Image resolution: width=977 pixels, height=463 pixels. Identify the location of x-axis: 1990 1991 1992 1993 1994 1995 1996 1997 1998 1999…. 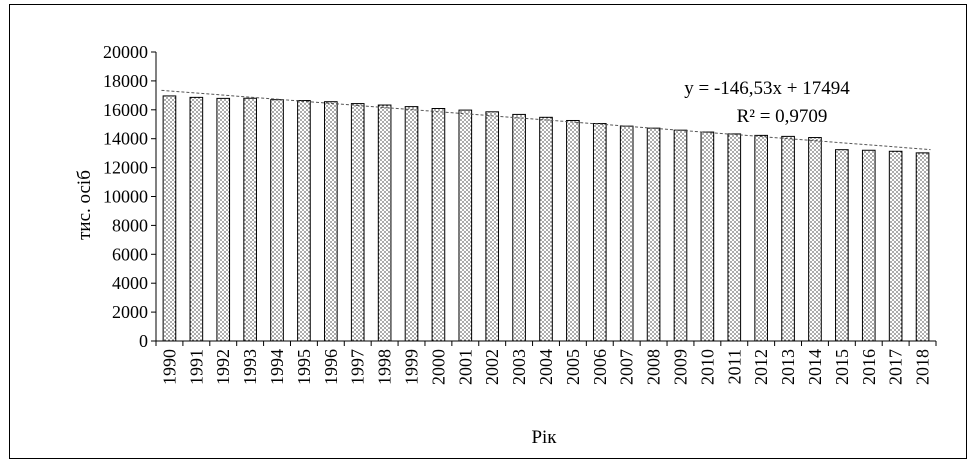
(546, 362).